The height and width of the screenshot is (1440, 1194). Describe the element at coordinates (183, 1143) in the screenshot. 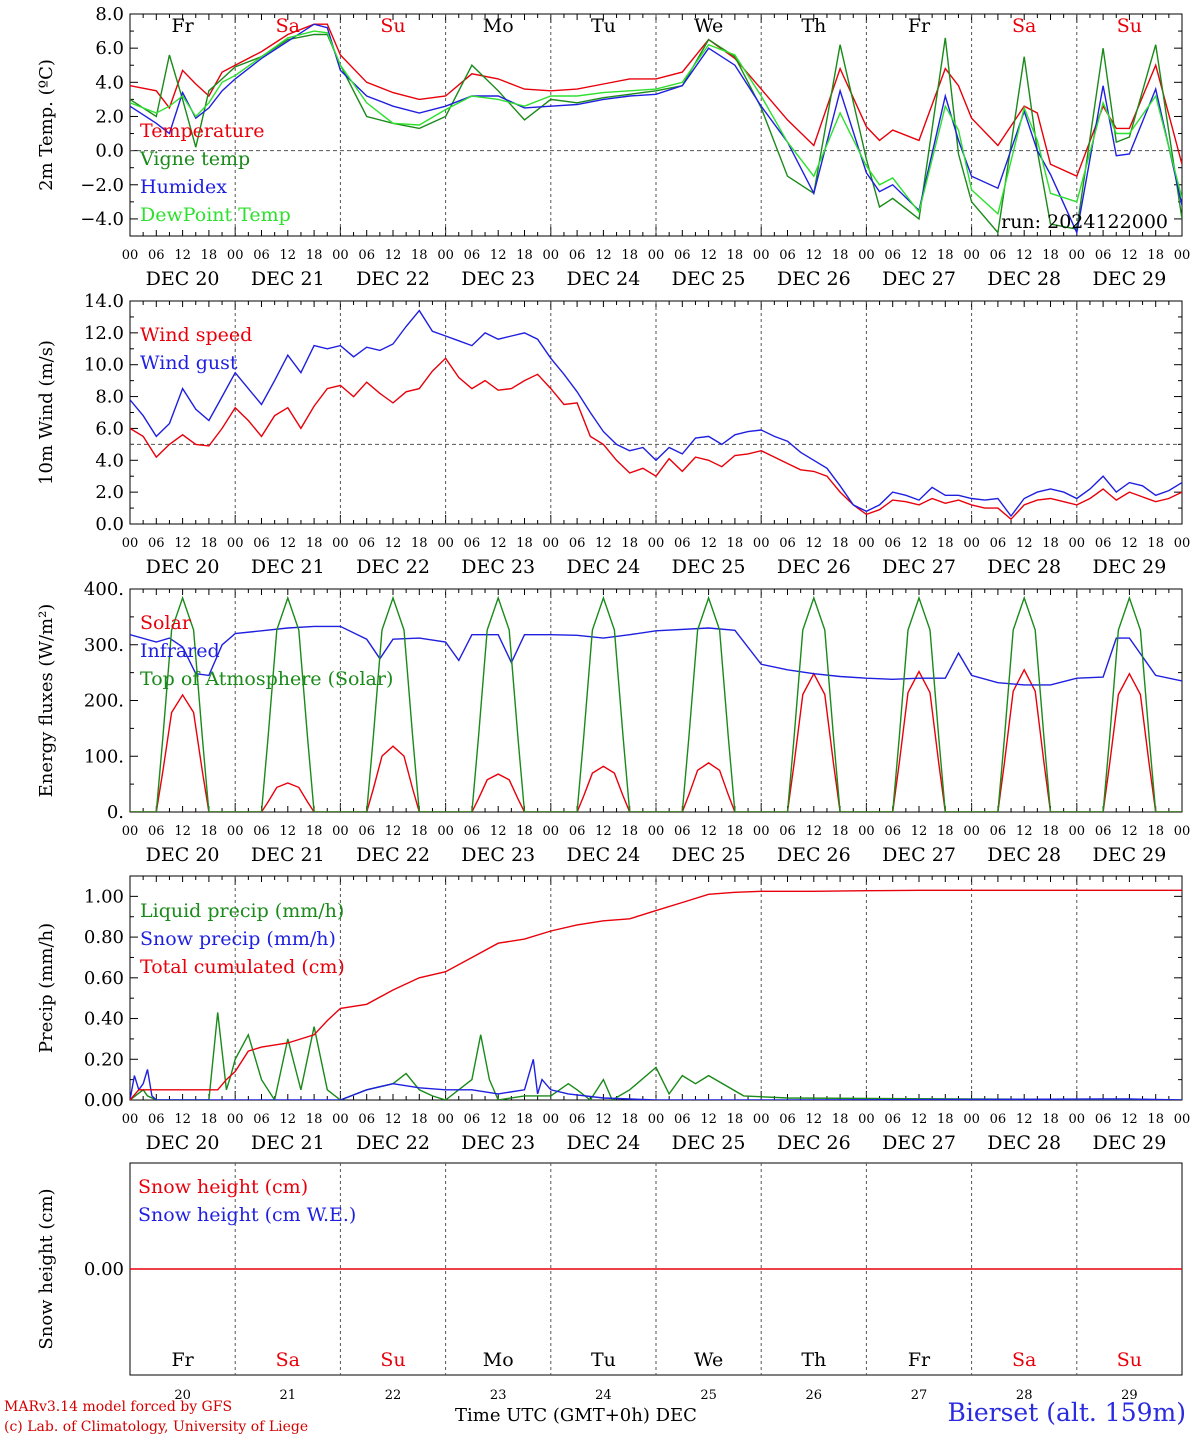

I see `date-label: DEC 20` at that location.